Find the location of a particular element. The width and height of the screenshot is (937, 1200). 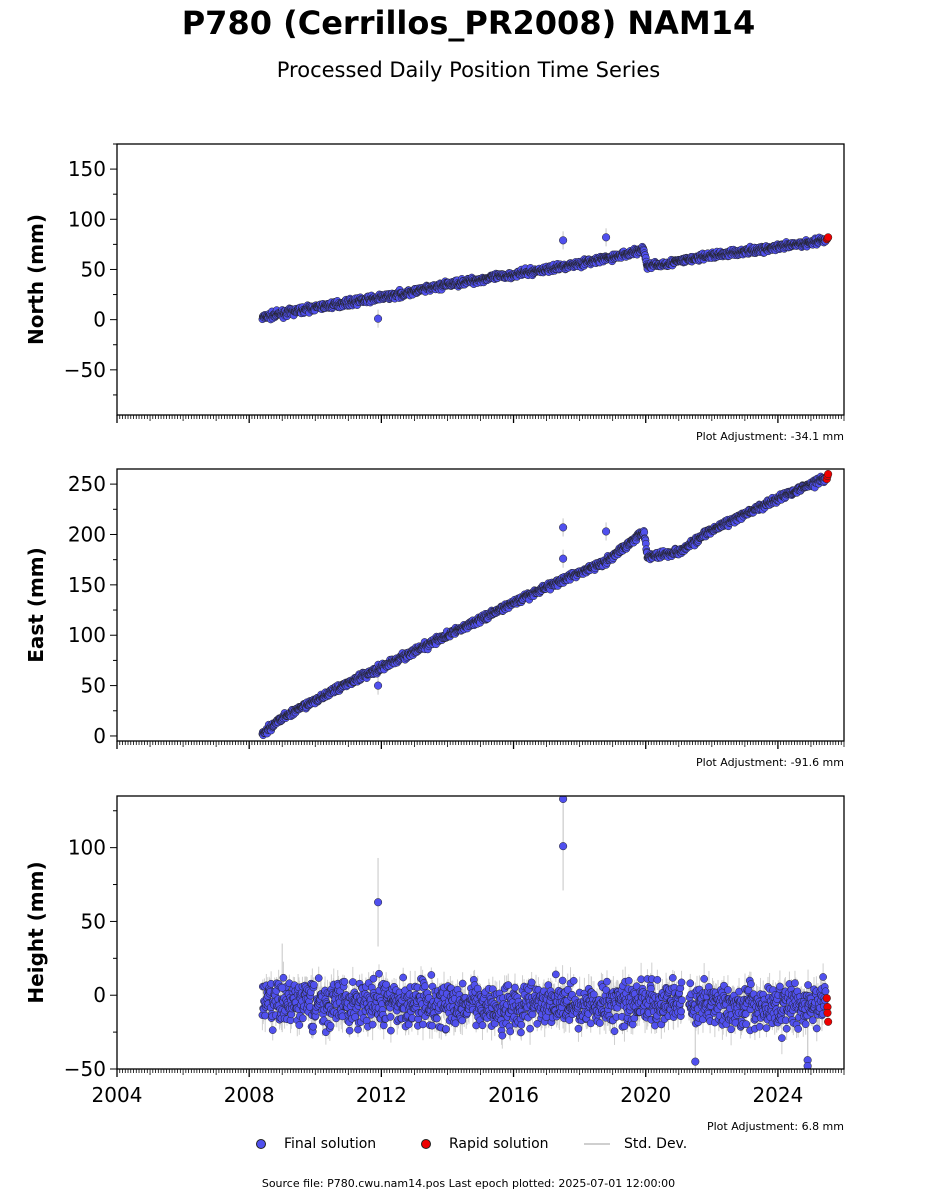

y-tick-label: 0 is located at coordinates (99, 320).